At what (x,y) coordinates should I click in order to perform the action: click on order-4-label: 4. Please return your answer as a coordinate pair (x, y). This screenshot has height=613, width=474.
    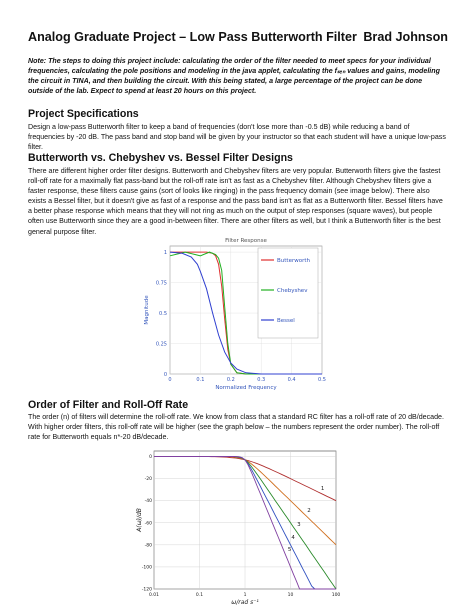
    Looking at the image, I should click on (293, 538).